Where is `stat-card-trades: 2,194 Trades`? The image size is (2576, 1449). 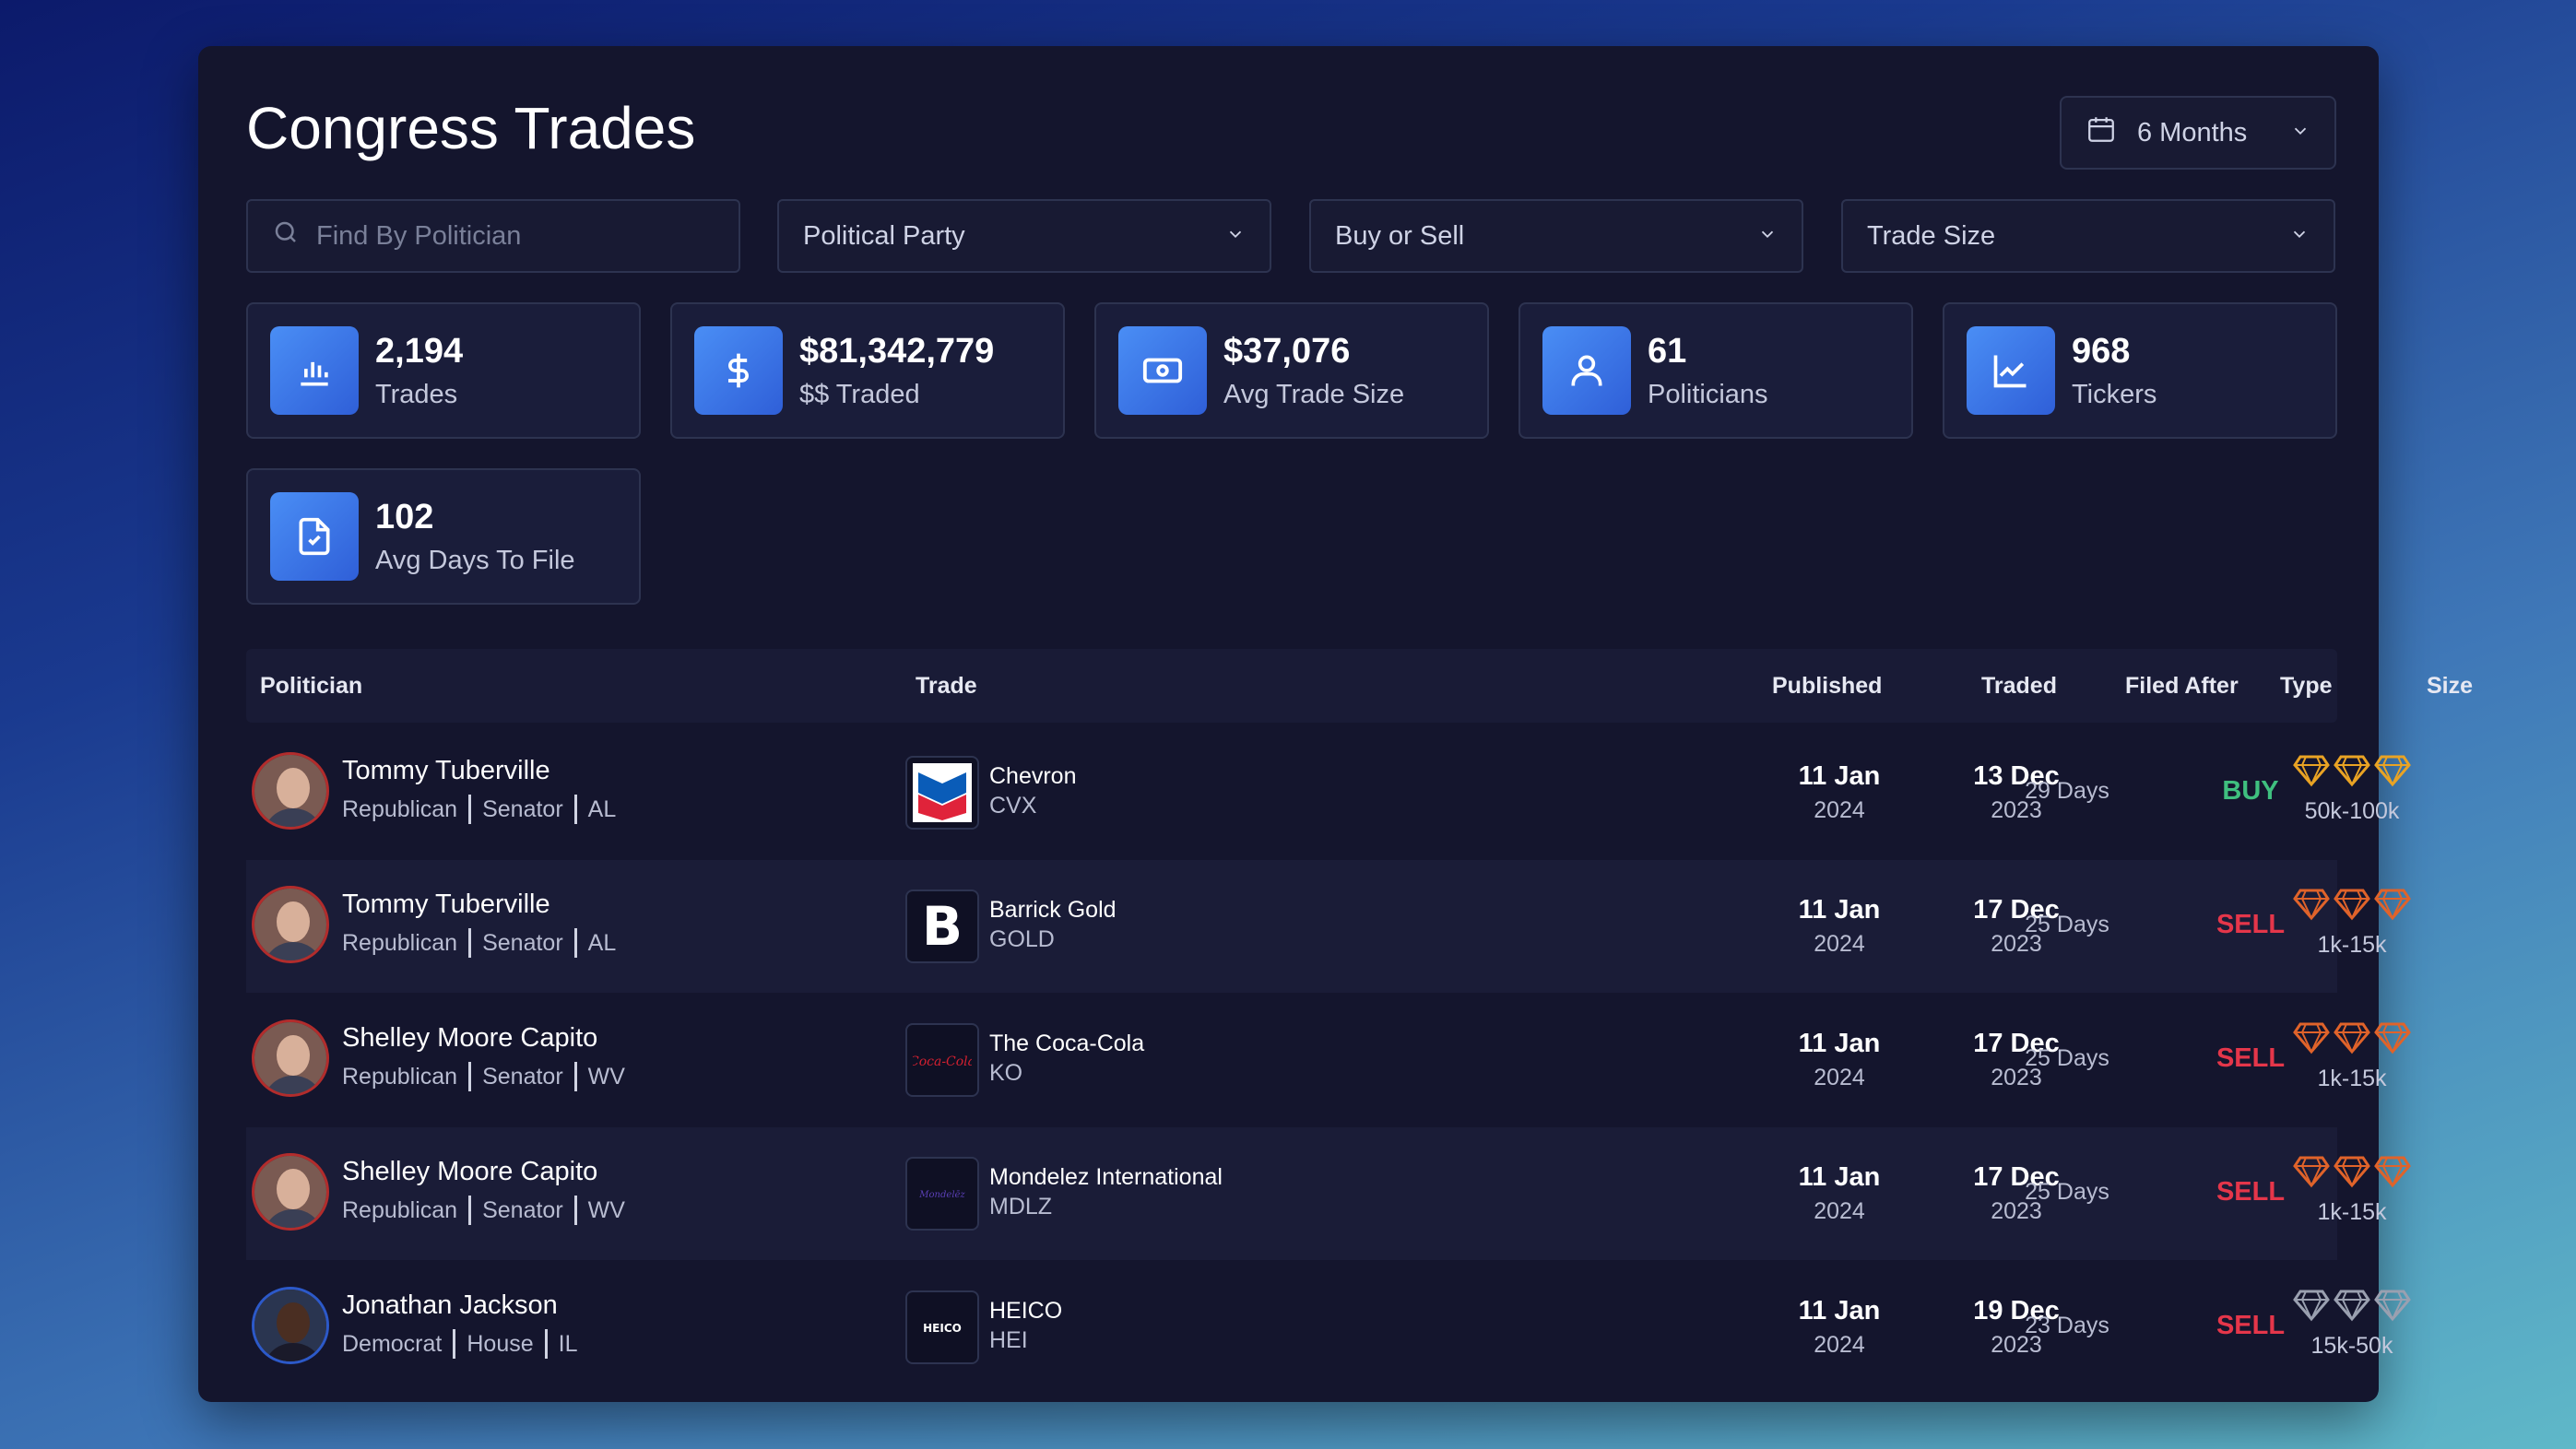 stat-card-trades: 2,194 Trades is located at coordinates (443, 370).